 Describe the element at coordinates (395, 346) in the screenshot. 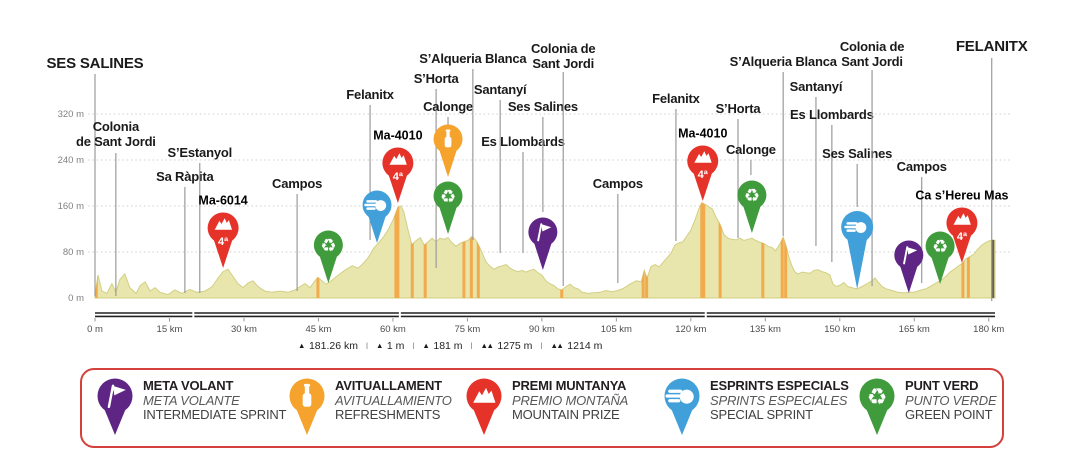

I see `stat-value: 1 m` at that location.